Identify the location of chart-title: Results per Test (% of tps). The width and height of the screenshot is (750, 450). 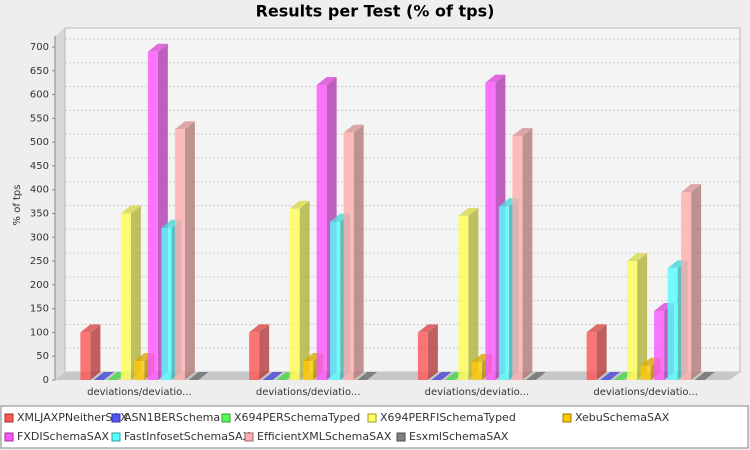
(375, 11).